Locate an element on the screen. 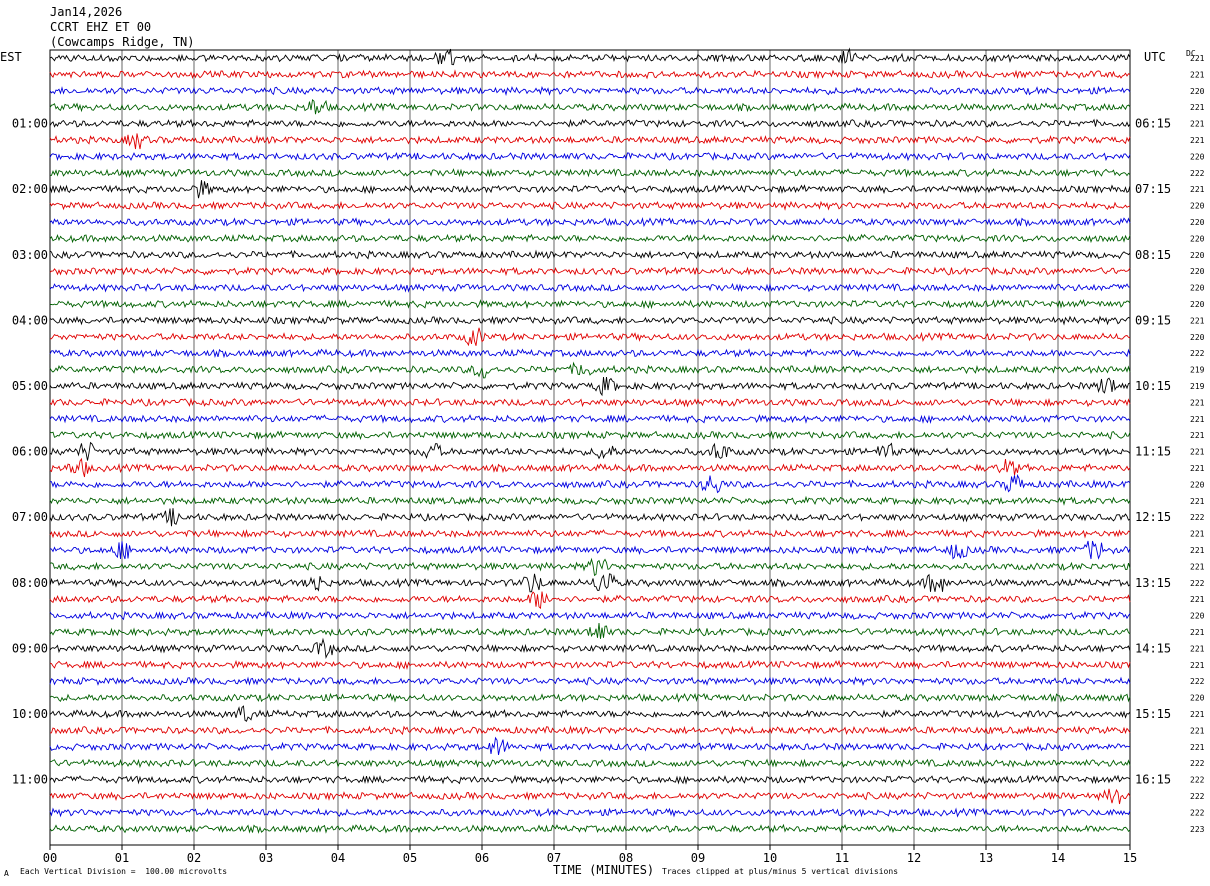 The image size is (1210, 886). est-hour-label: 10:00 is located at coordinates (30, 714).